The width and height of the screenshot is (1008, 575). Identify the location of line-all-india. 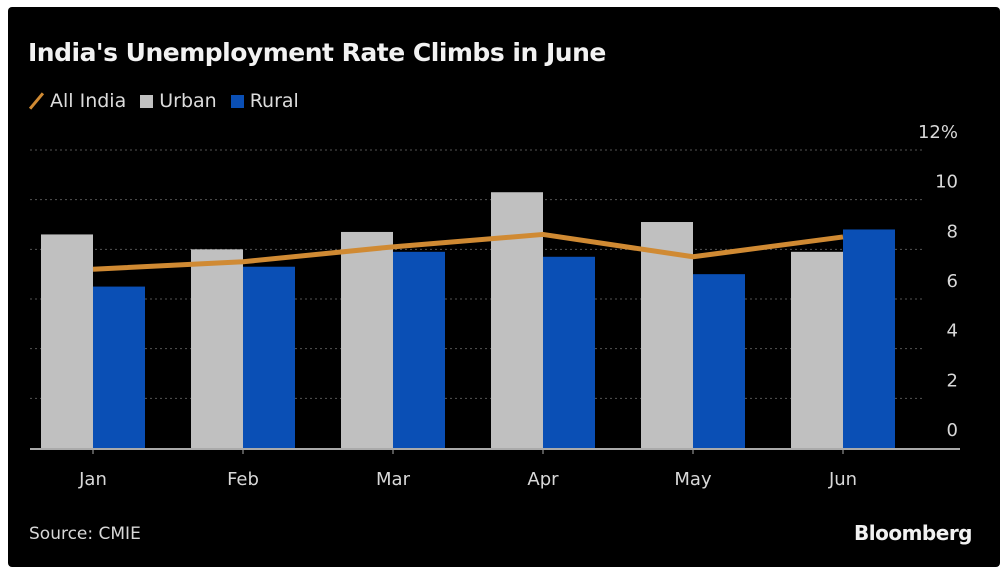
(468, 251).